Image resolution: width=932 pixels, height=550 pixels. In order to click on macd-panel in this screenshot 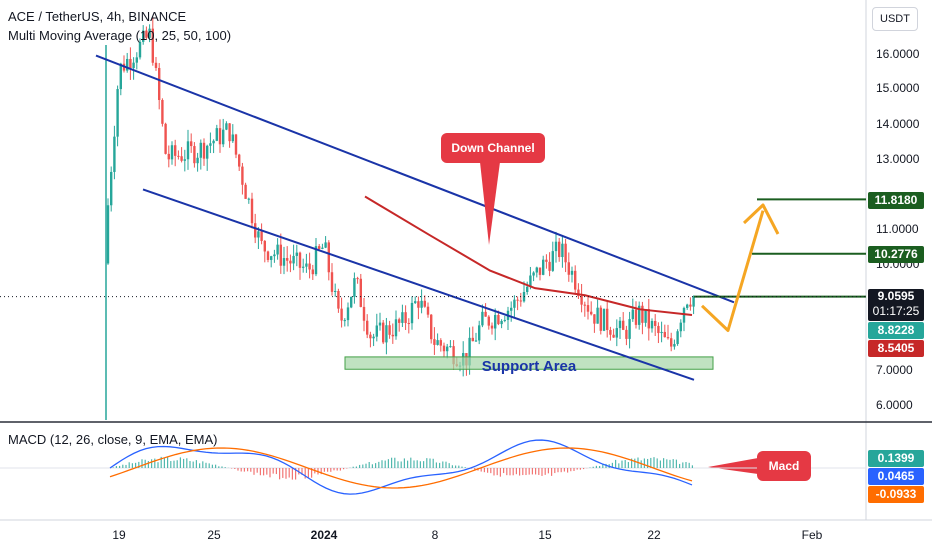, I will do `click(433, 467)`.